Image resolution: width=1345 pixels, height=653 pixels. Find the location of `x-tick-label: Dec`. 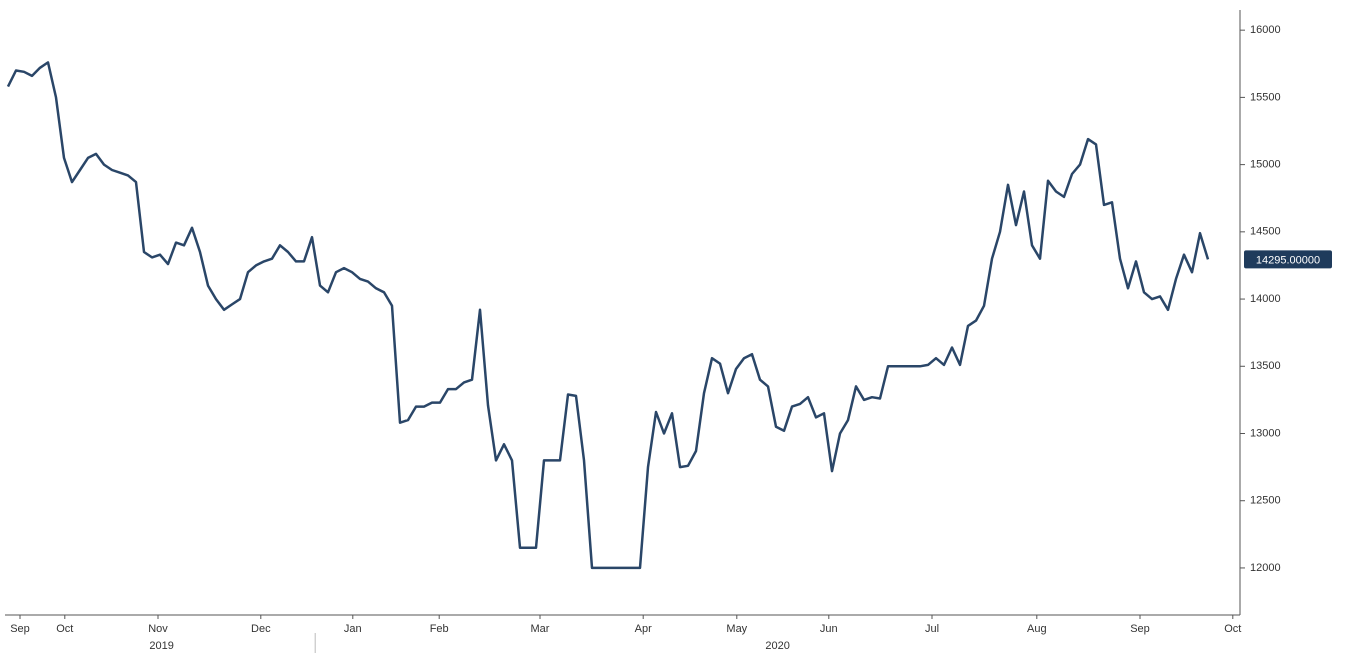

x-tick-label: Dec is located at coordinates (261, 629).